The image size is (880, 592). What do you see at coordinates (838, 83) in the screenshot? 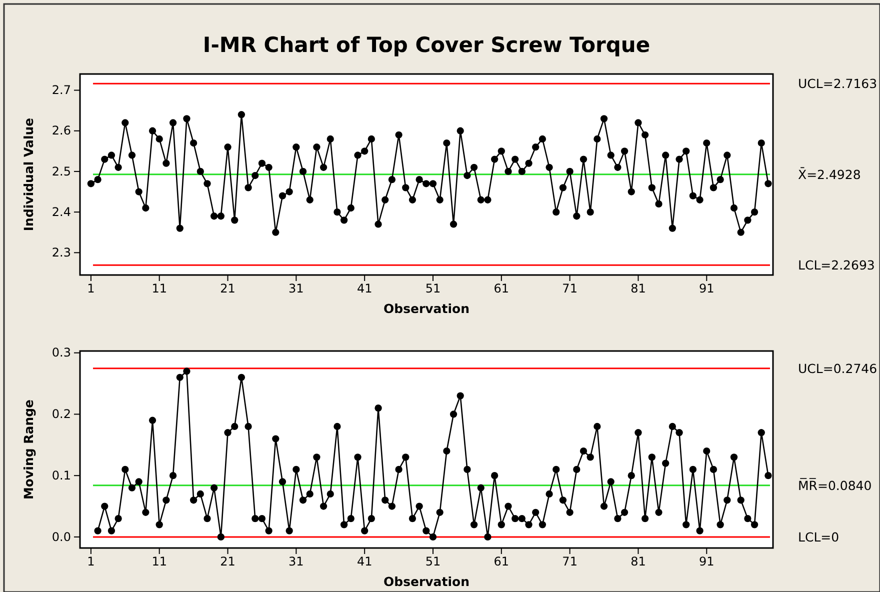
I see `ref-line-label: UCL=2.7163` at bounding box center [838, 83].